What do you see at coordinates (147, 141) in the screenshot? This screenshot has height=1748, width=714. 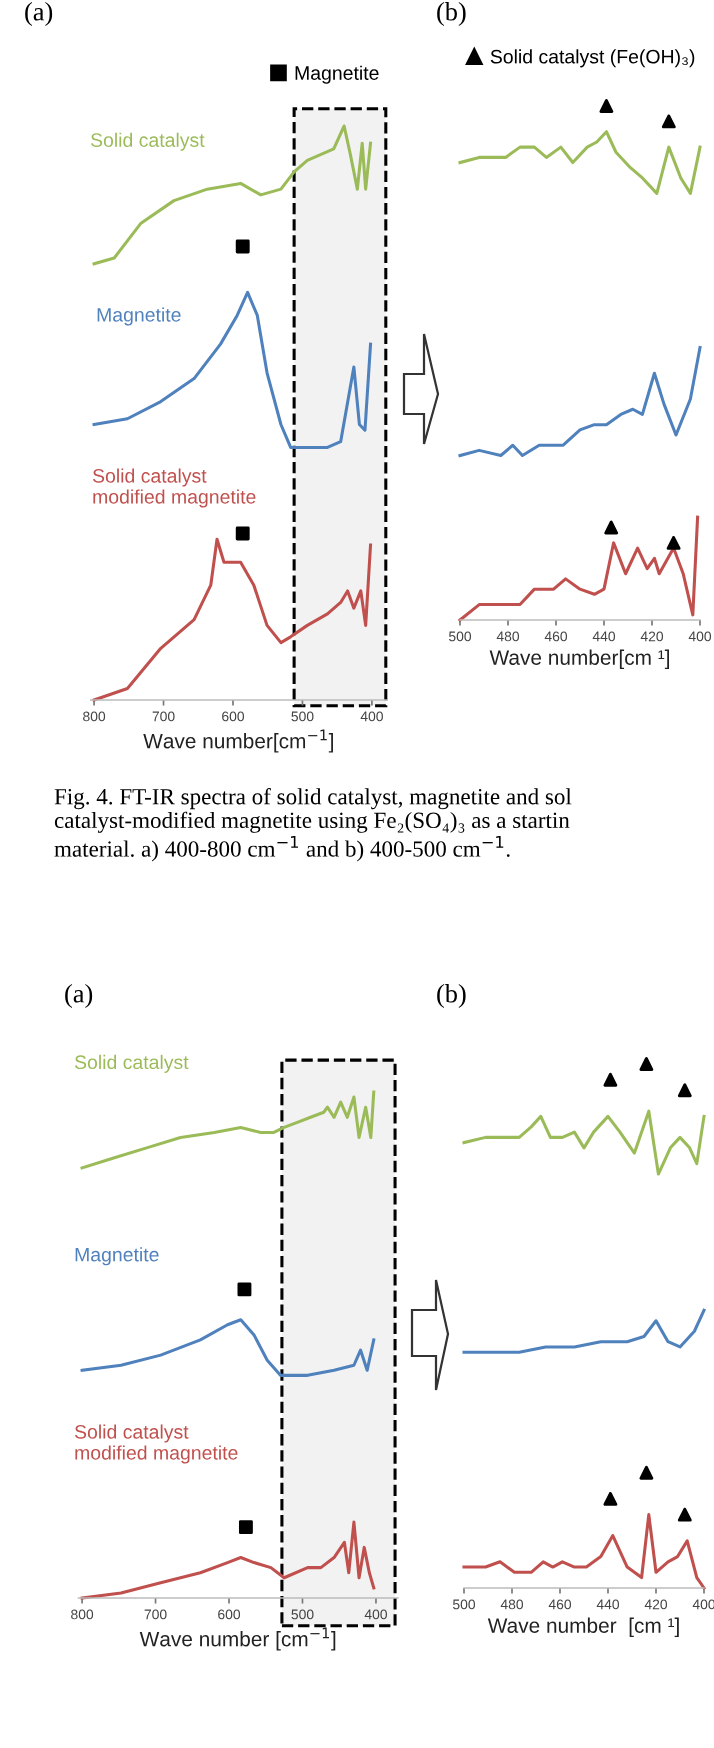 I see `series-label: Solid catalyst` at bounding box center [147, 141].